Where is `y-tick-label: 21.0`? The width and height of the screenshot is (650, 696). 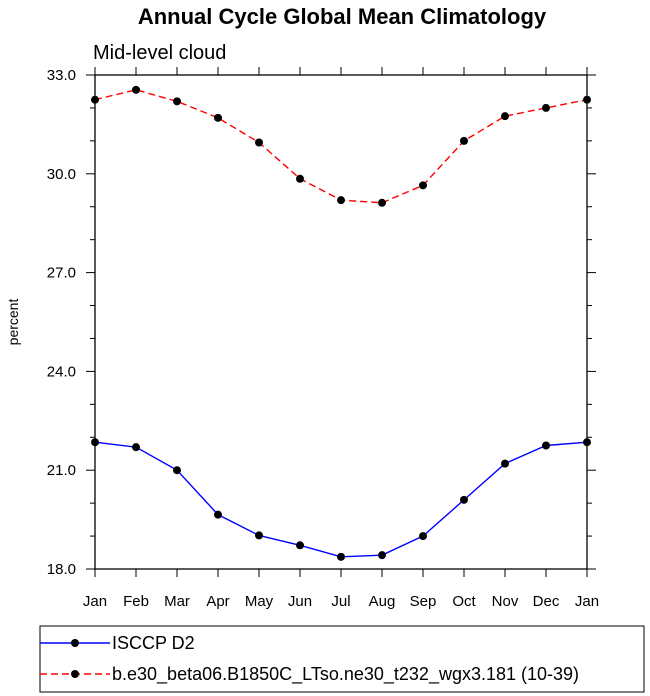 y-tick-label: 21.0 is located at coordinates (61, 470).